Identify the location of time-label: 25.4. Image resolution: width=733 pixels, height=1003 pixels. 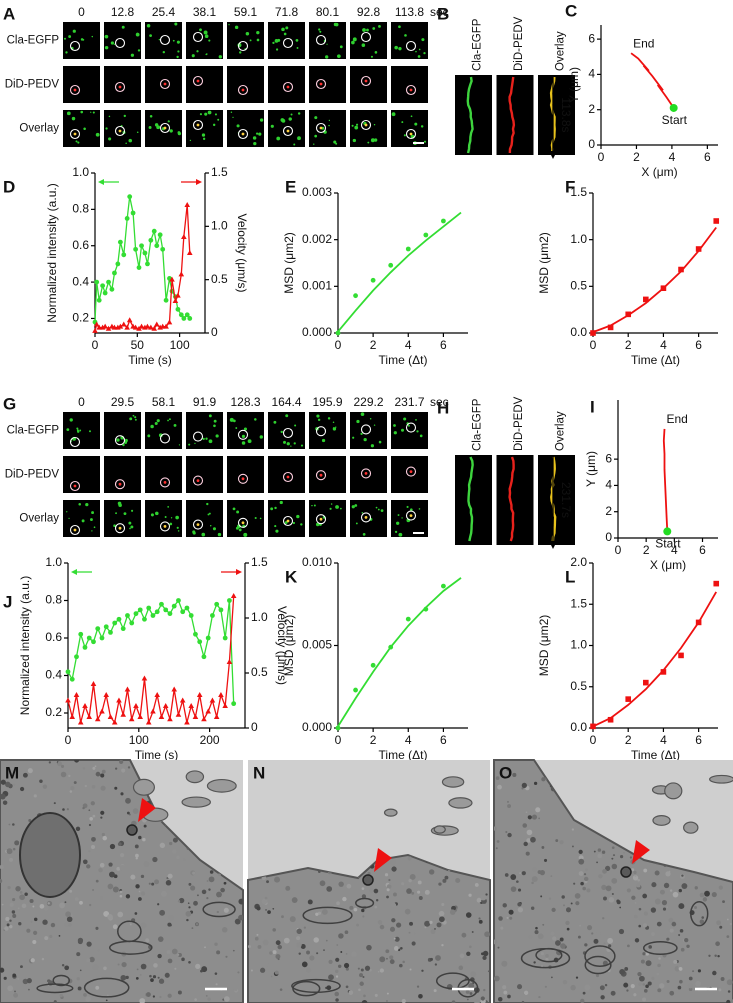
(164, 12).